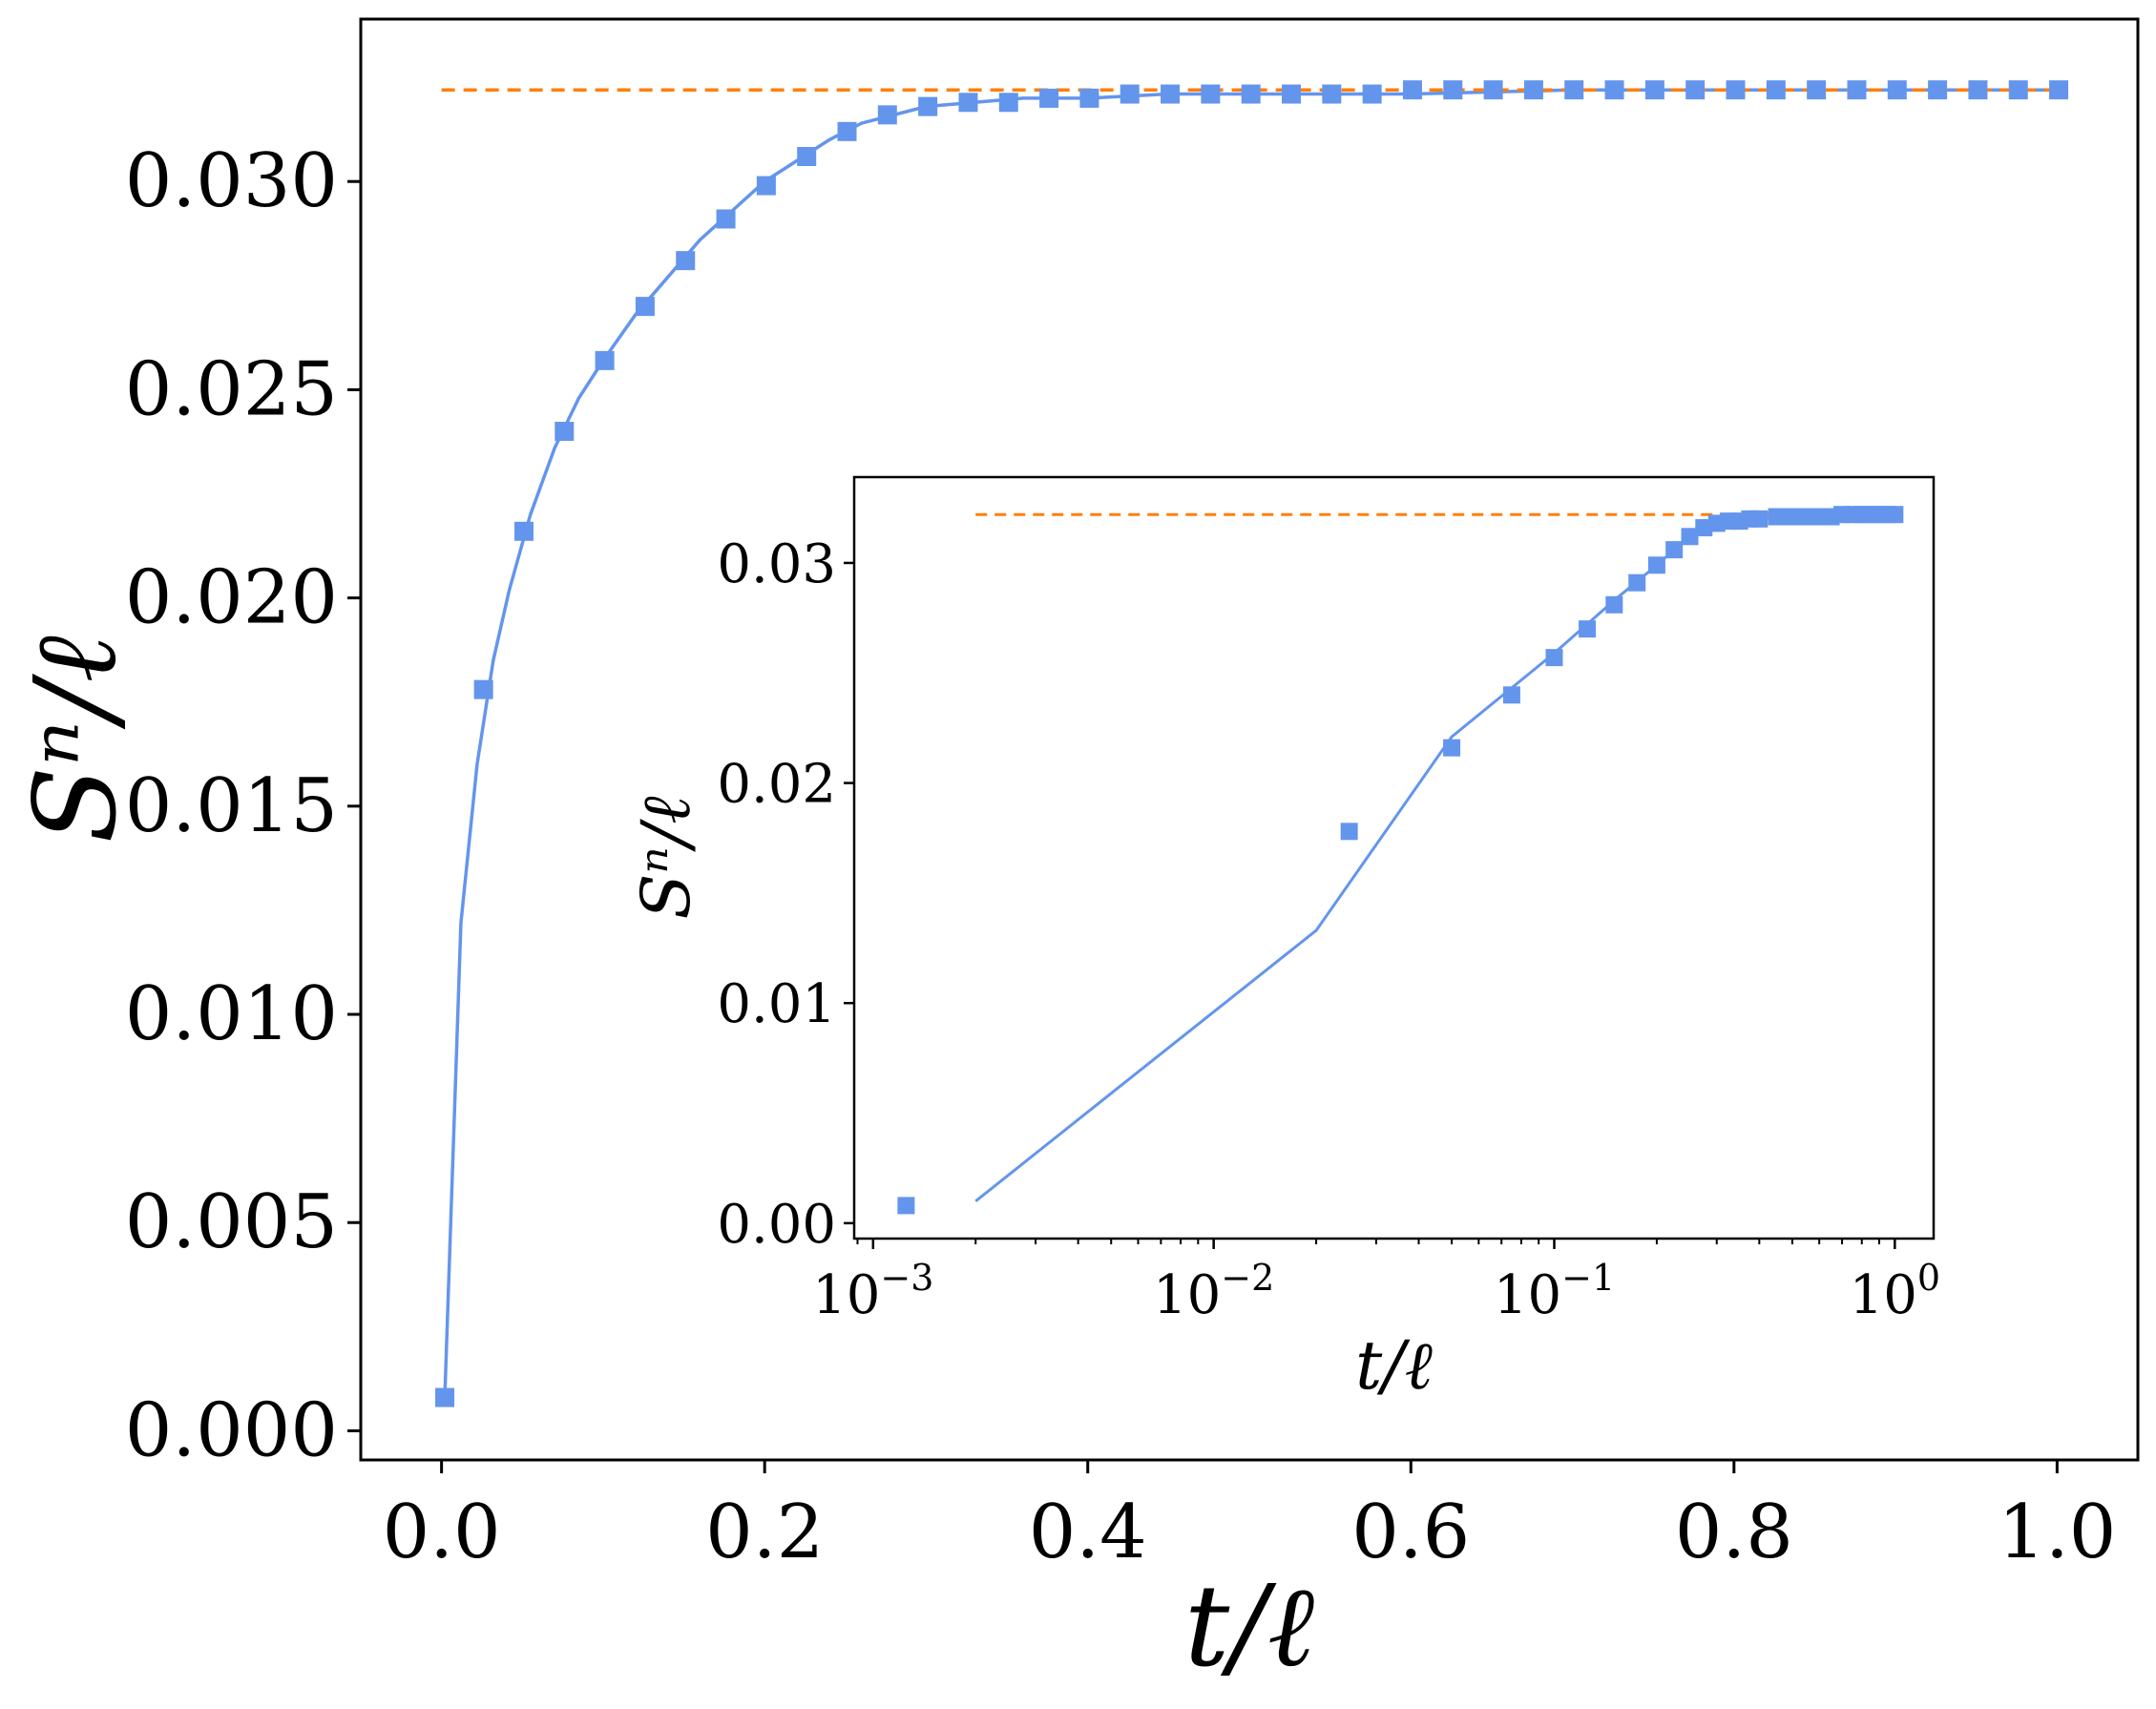 Image resolution: width=2156 pixels, height=1709 pixels. What do you see at coordinates (1554, 1291) in the screenshot?
I see `x-tick-label: 10⁻¹` at bounding box center [1554, 1291].